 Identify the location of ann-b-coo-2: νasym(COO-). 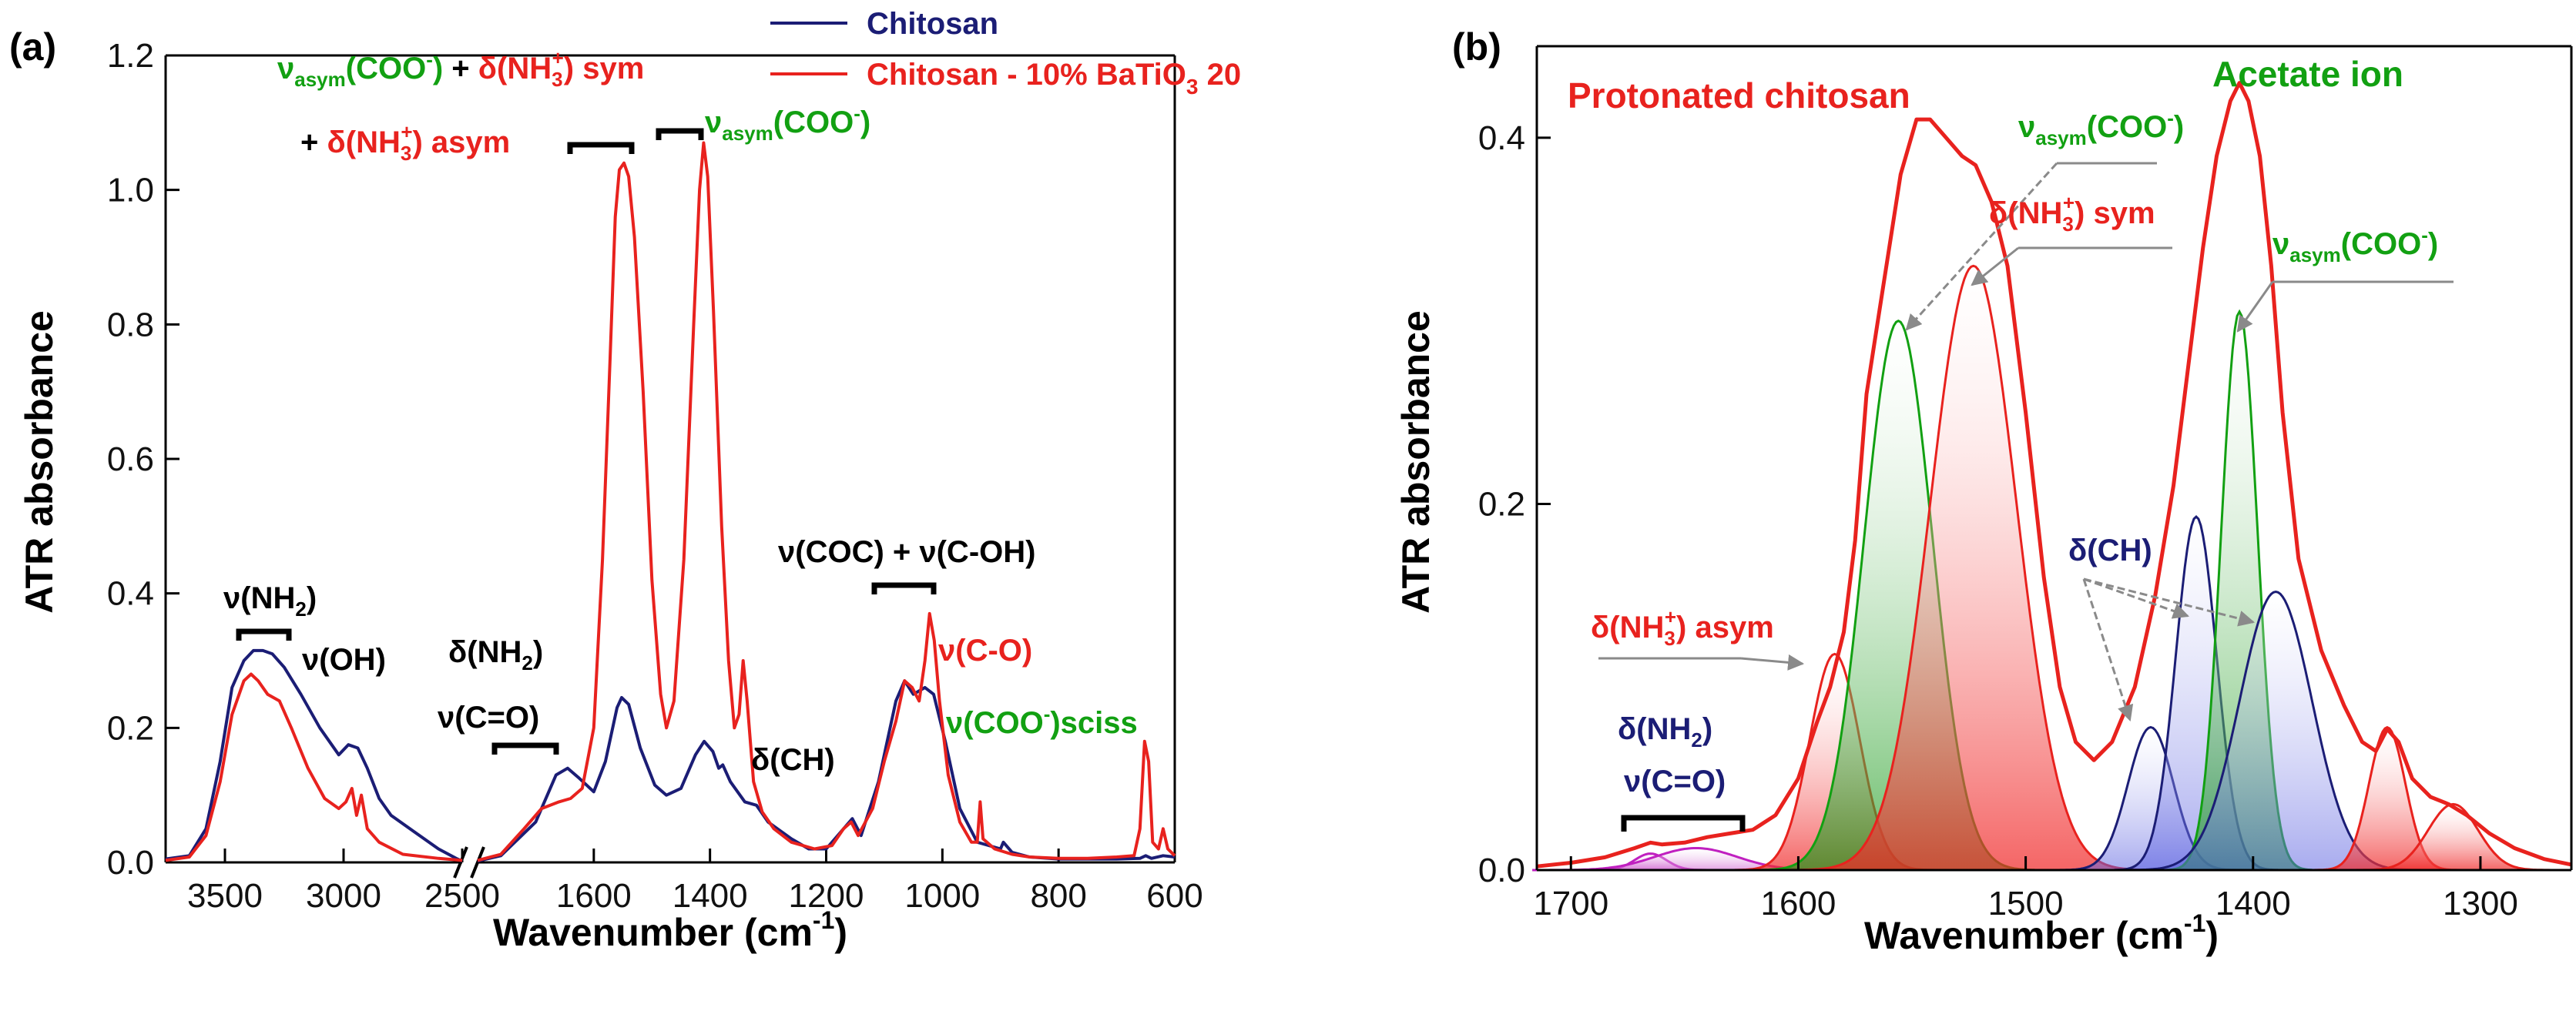
(2355, 244).